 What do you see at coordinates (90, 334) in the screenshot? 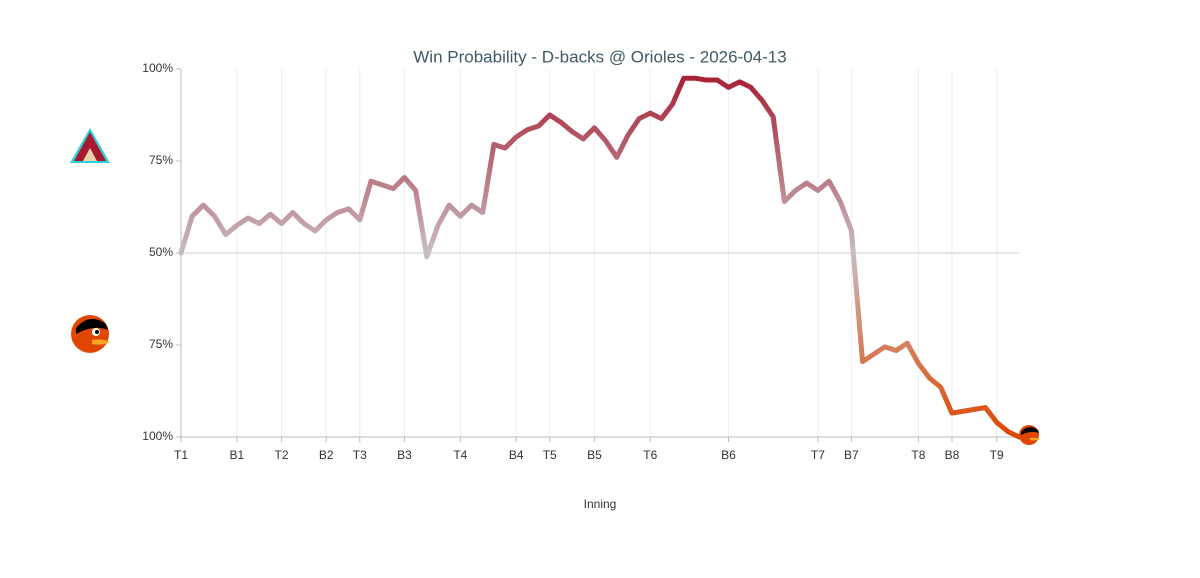
I see `orioles-logo` at bounding box center [90, 334].